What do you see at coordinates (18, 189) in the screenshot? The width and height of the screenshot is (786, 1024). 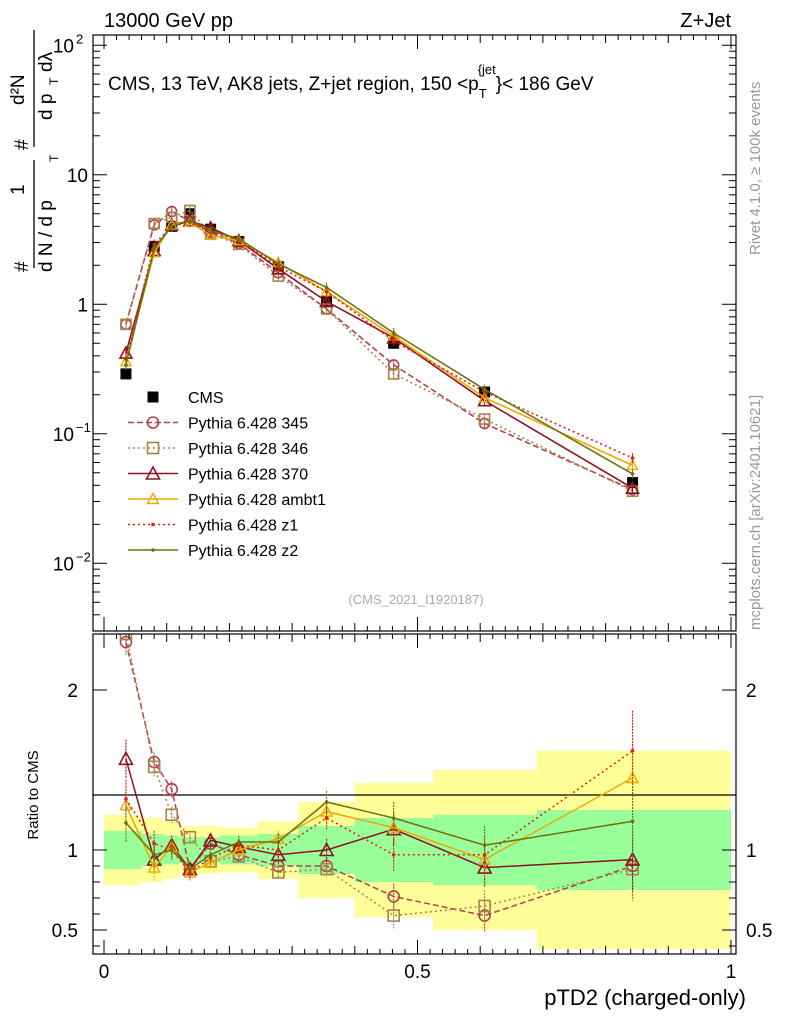 I see `ylabel-one: 1` at bounding box center [18, 189].